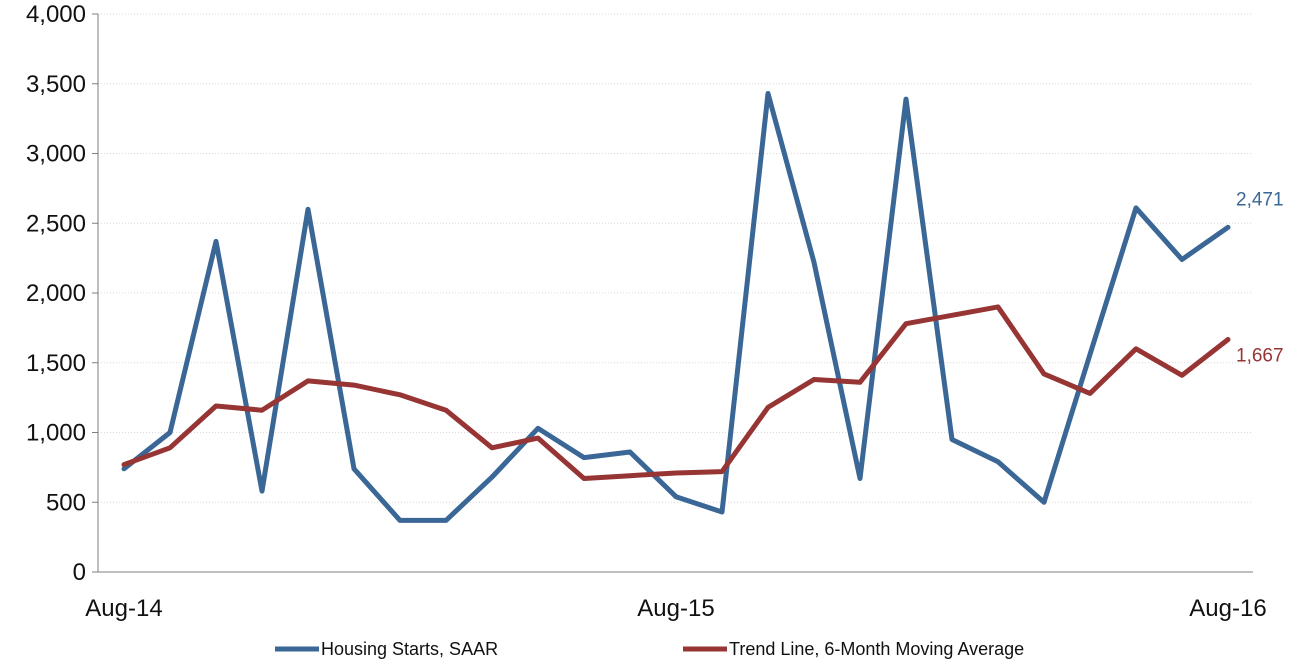  I want to click on legend-entry: Housing Starts, SAAR, so click(409, 649).